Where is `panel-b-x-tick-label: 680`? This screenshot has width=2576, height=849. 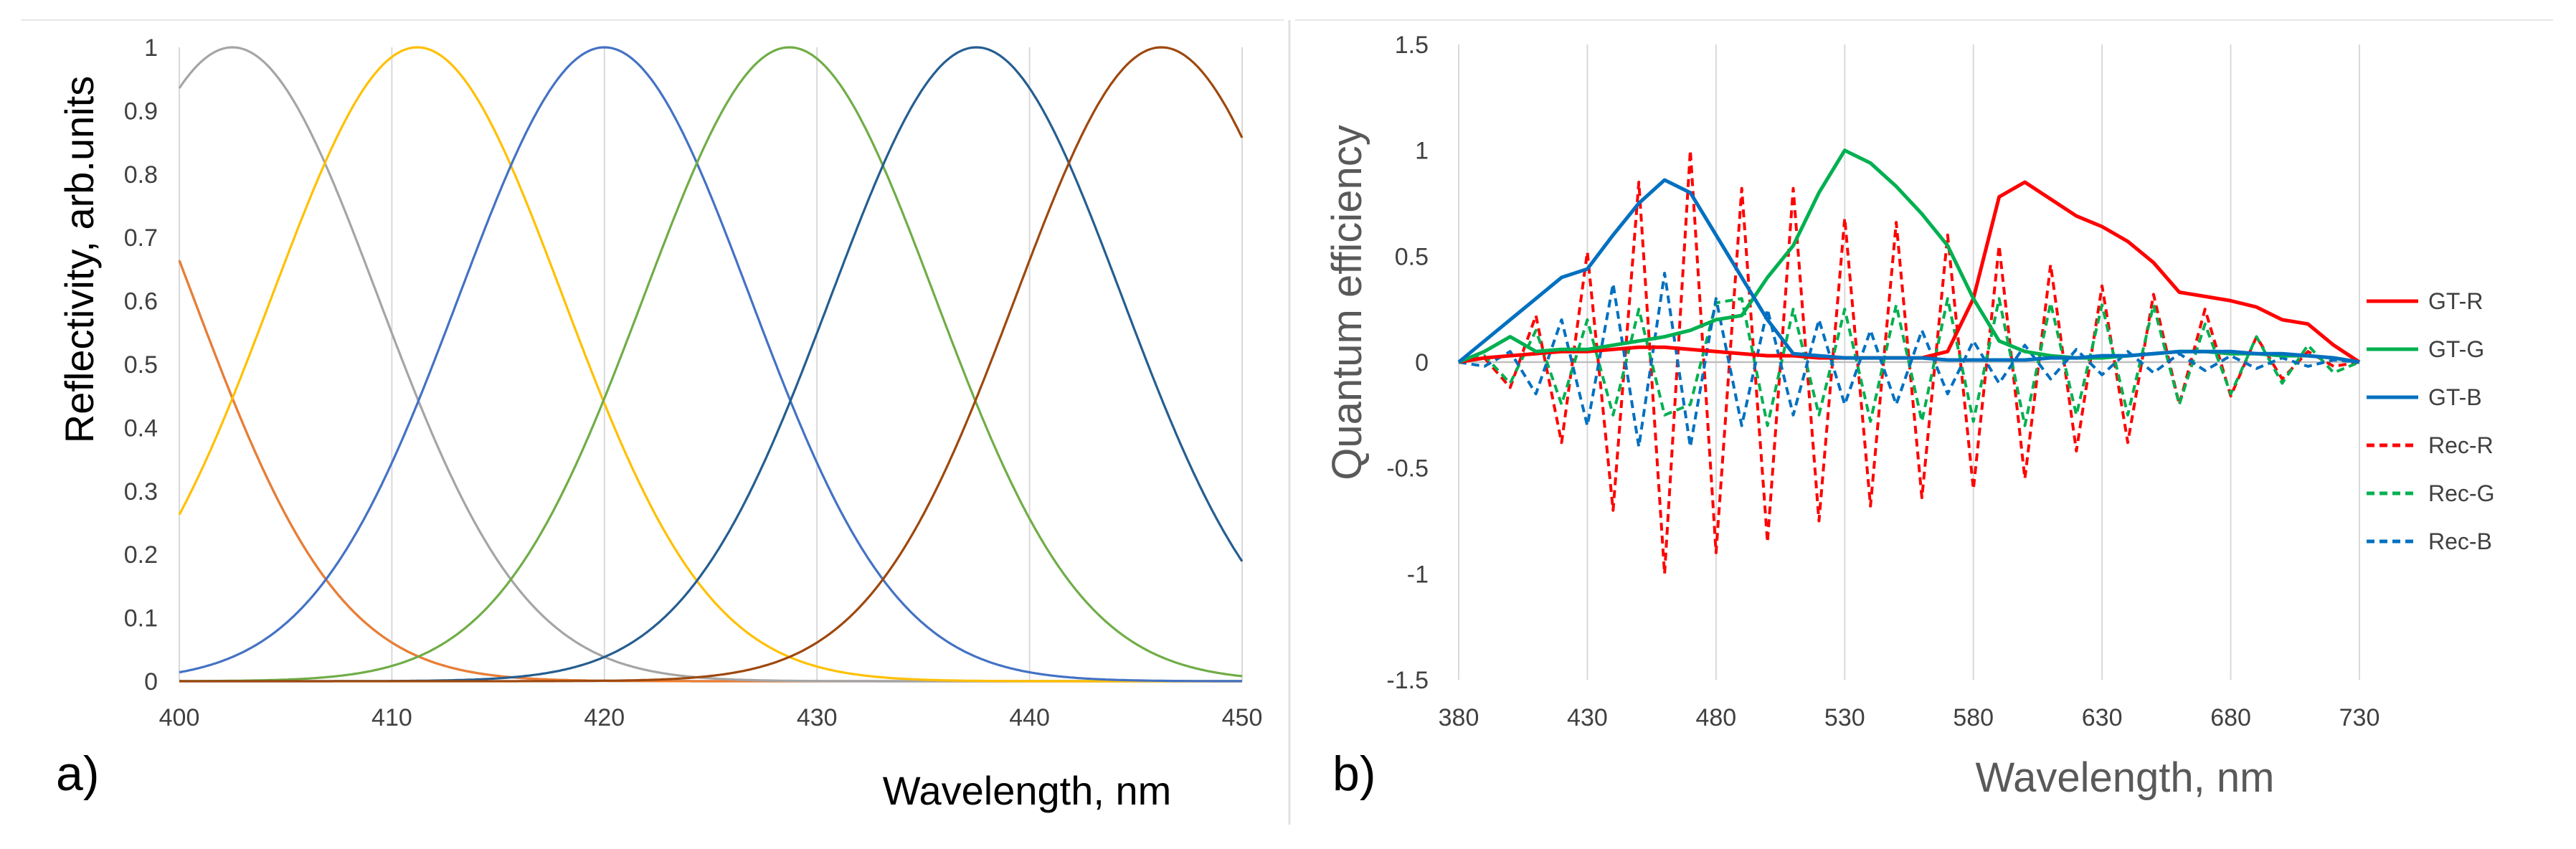
panel-b-x-tick-label: 680 is located at coordinates (2230, 717).